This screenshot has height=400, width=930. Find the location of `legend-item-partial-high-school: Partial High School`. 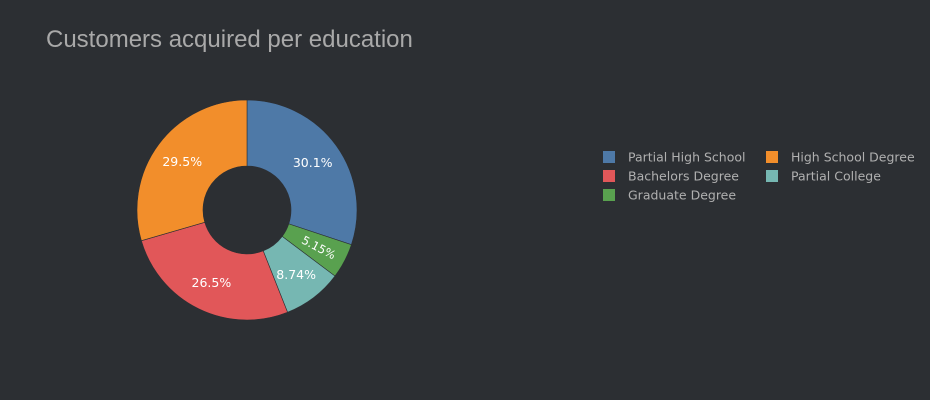

legend-item-partial-high-school: Partial High School is located at coordinates (674, 157).